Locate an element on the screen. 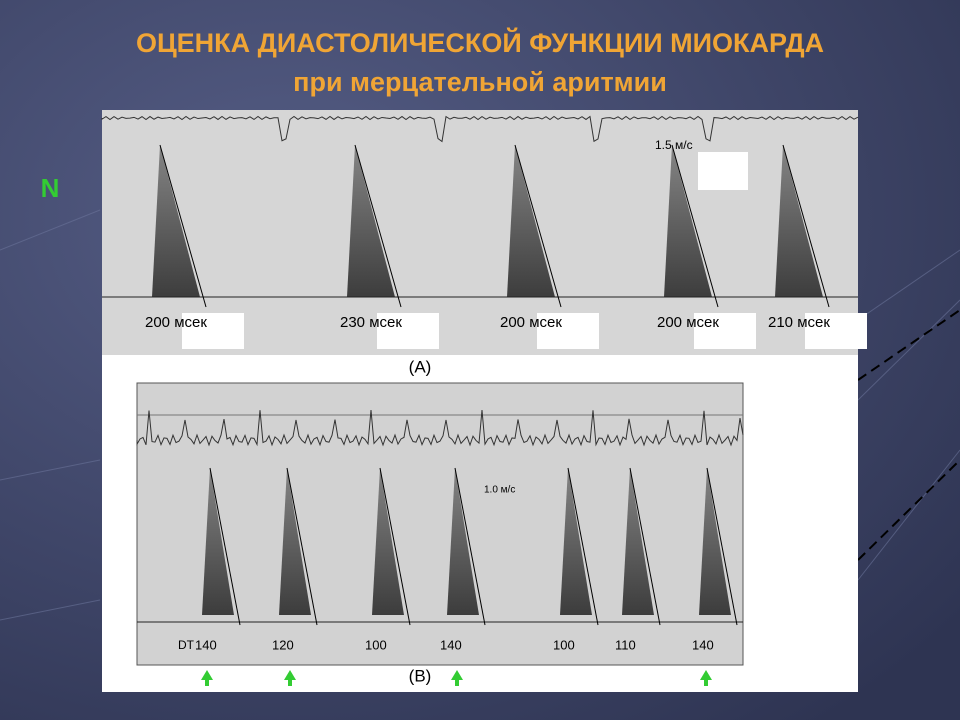 The height and width of the screenshot is (720, 960). dt-value: 210 мсек is located at coordinates (799, 322).